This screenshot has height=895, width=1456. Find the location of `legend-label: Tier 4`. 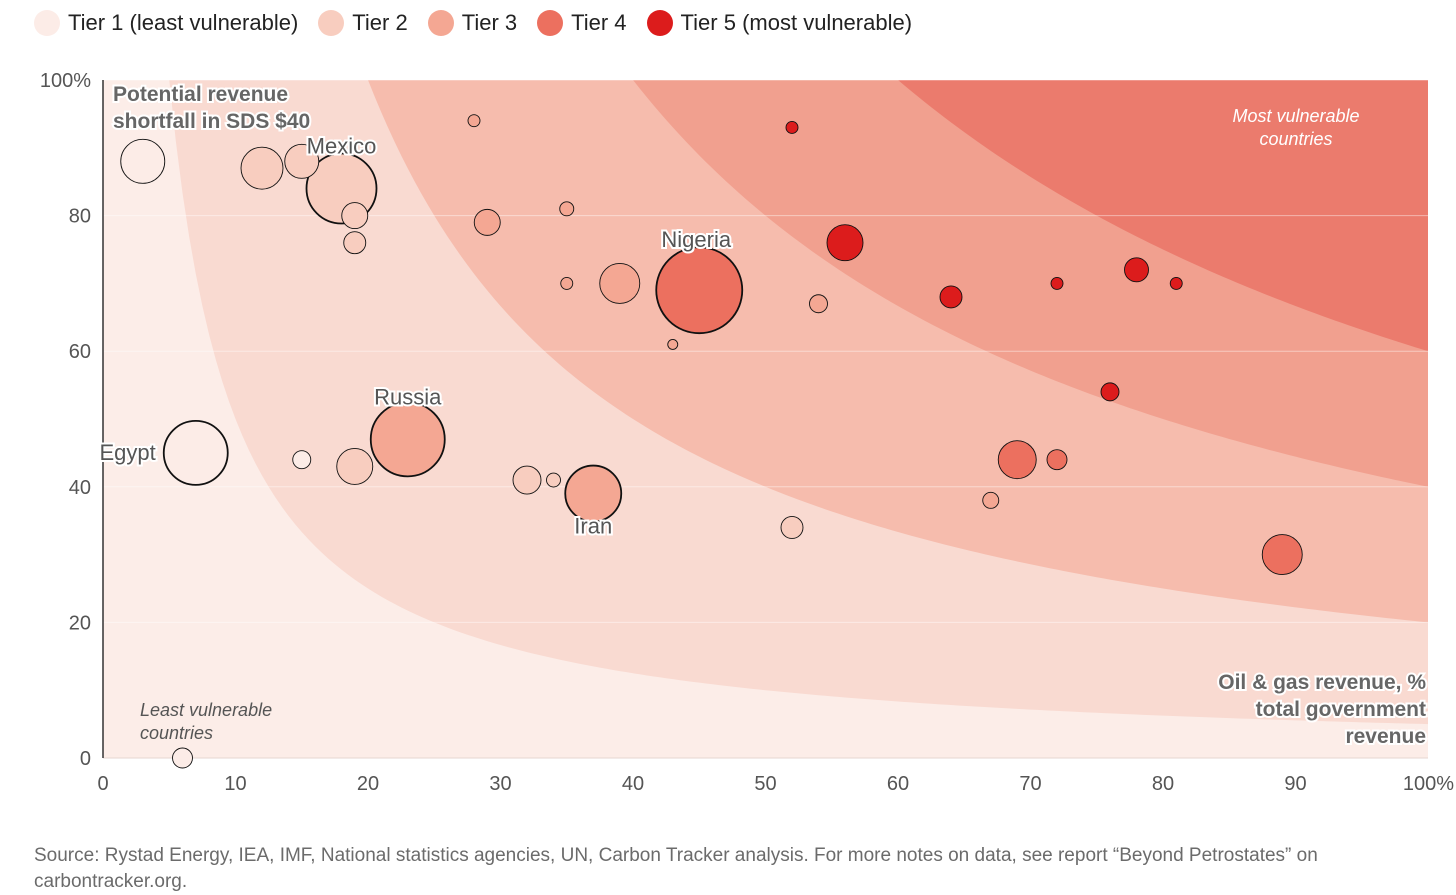

legend-label: Tier 4 is located at coordinates (599, 22).